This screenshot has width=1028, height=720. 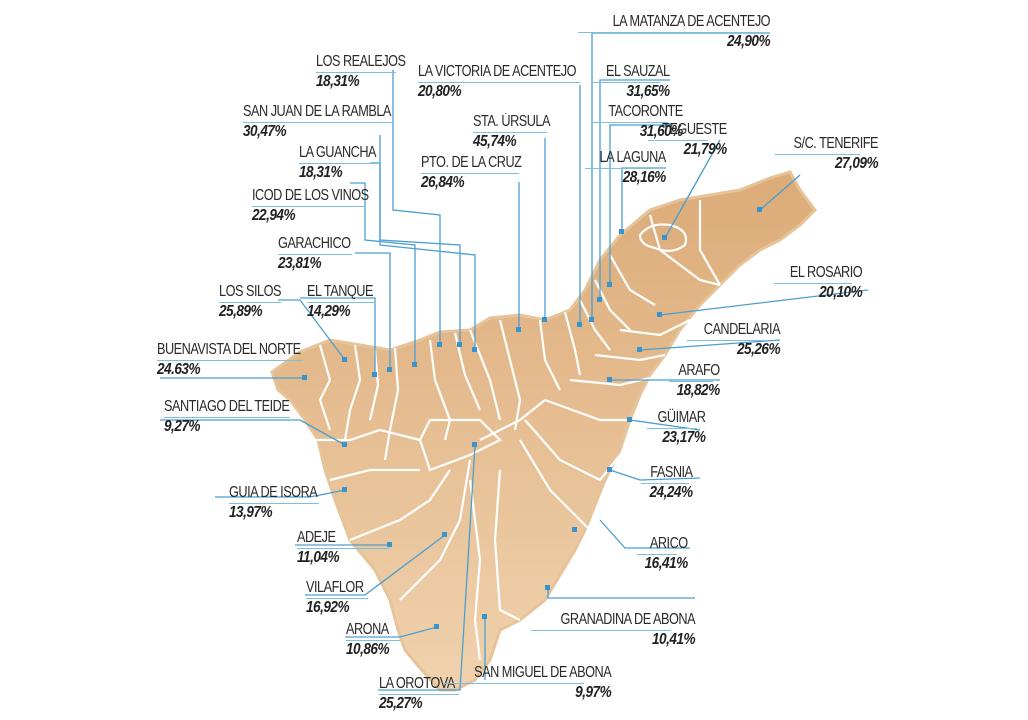 What do you see at coordinates (316, 537) in the screenshot?
I see `municipality-name: ADEJE` at bounding box center [316, 537].